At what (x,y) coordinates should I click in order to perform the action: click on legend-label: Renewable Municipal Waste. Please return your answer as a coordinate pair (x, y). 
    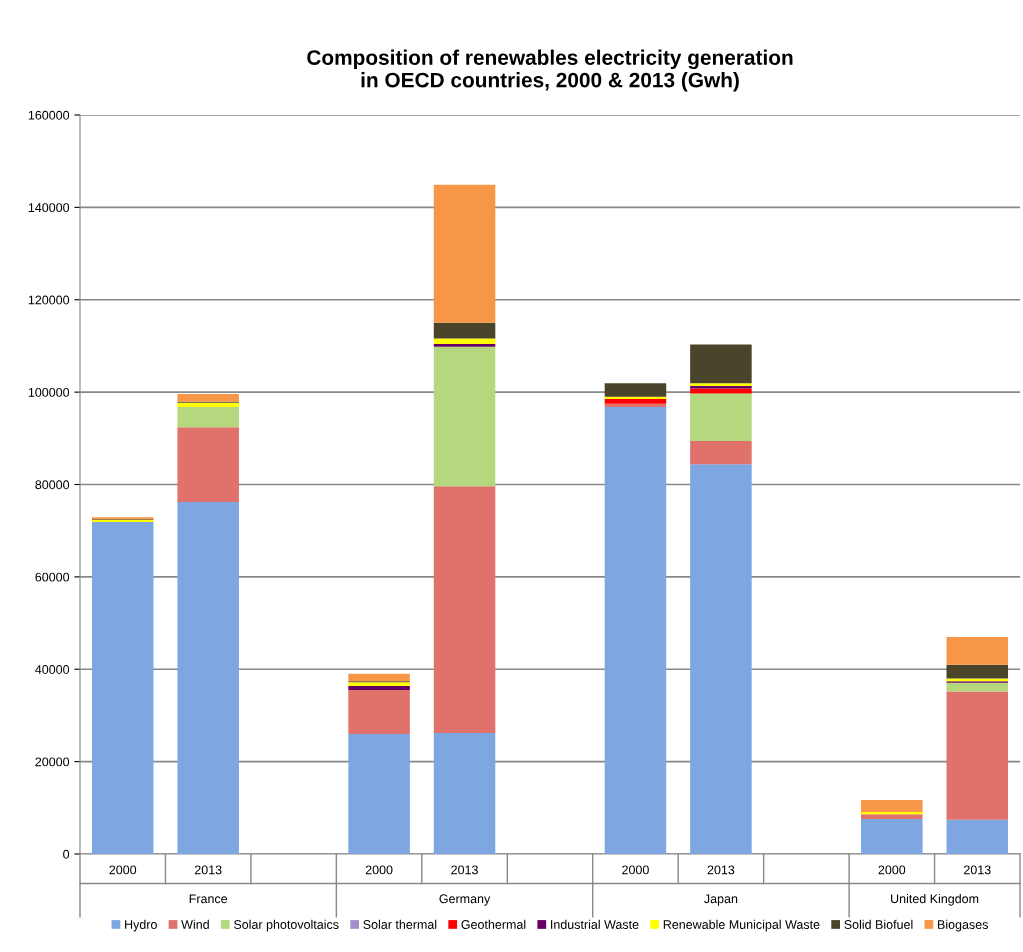
    Looking at the image, I should click on (741, 925).